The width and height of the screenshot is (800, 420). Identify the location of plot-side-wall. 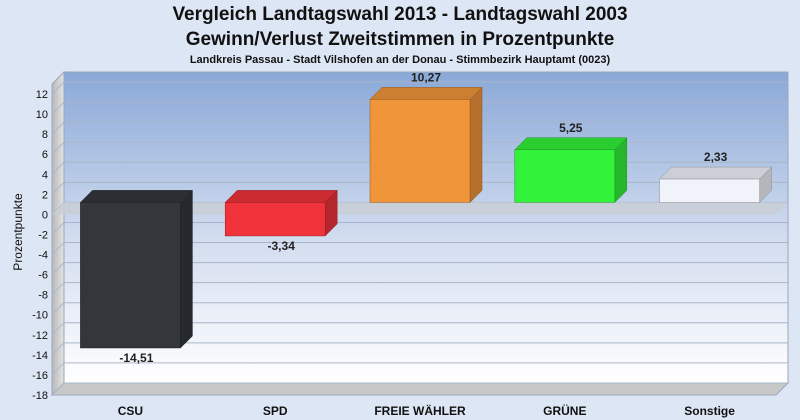
(58, 233).